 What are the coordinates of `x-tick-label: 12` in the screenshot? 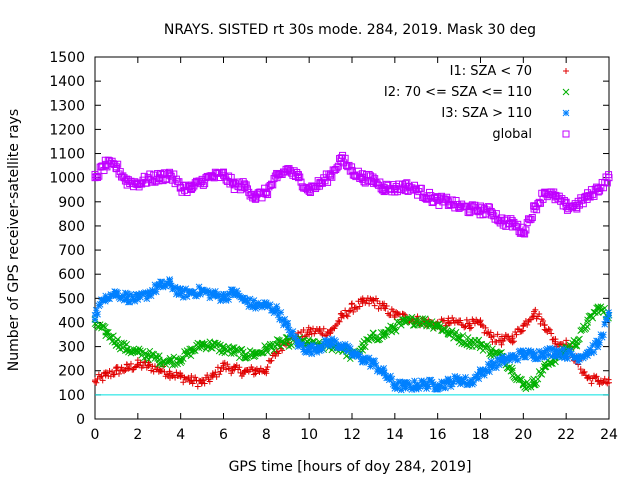 It's located at (352, 435).